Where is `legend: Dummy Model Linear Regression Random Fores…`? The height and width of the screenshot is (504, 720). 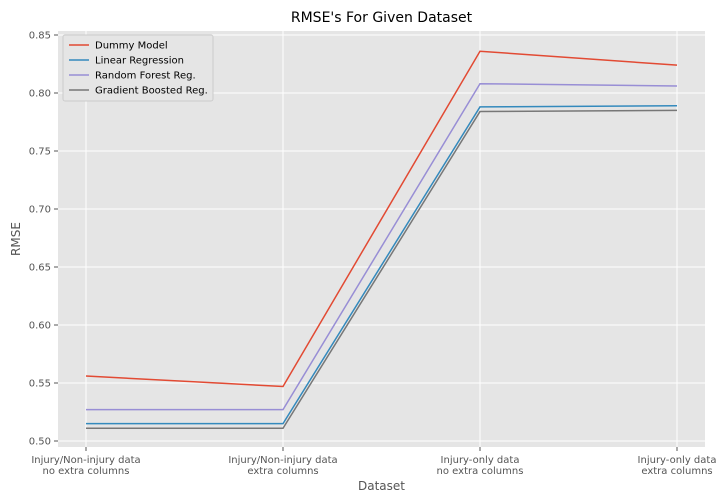 legend: Dummy Model Linear Regression Random Fores… is located at coordinates (138, 68).